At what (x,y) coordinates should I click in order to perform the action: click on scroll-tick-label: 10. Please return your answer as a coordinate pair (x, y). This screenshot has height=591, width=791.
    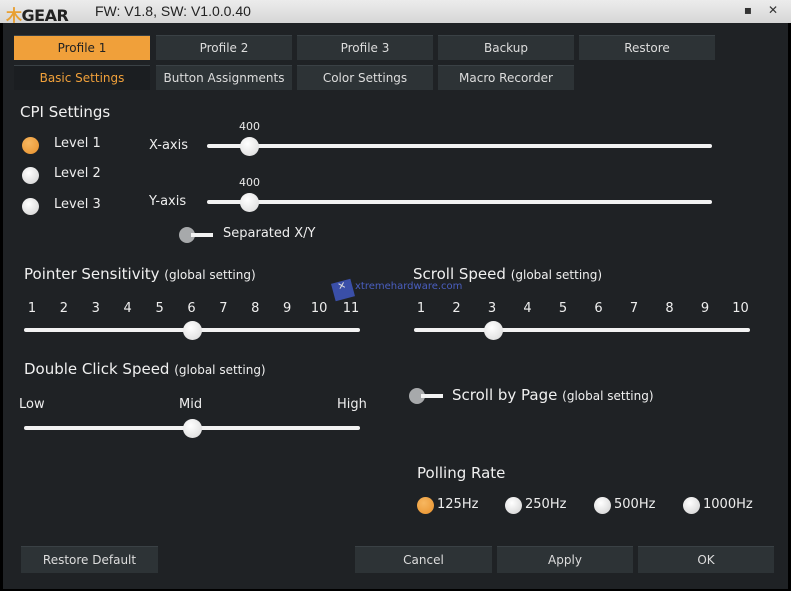
    Looking at the image, I should click on (740, 308).